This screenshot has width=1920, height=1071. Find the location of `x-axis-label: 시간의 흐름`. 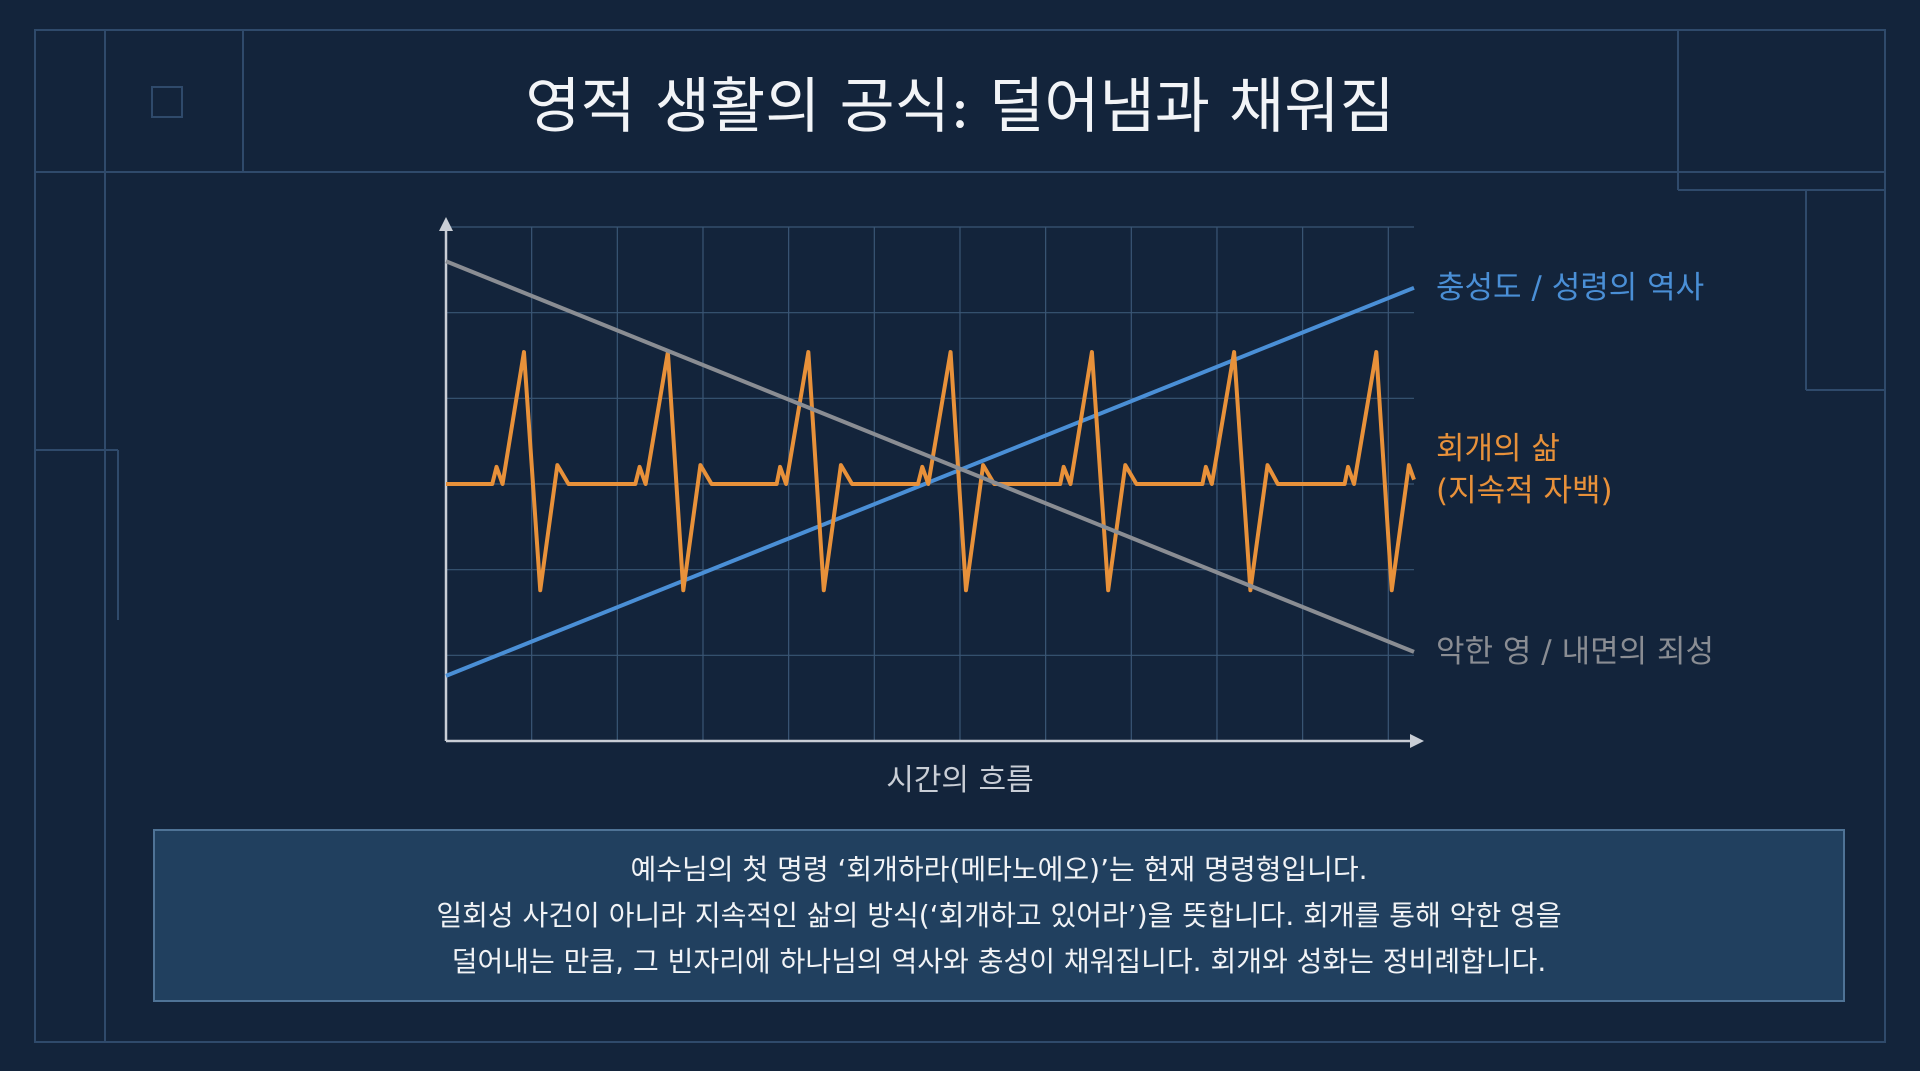

x-axis-label: 시간의 흐름 is located at coordinates (960, 780).